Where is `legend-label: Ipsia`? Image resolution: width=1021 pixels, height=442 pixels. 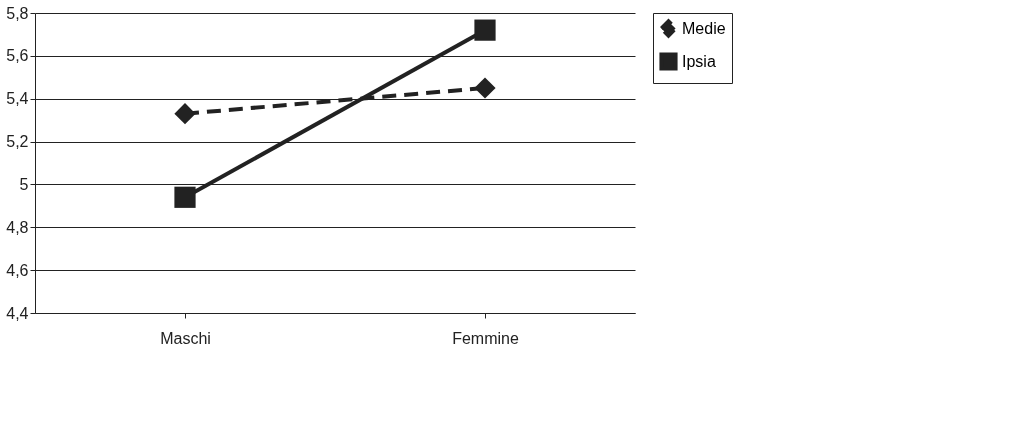 legend-label: Ipsia is located at coordinates (699, 61).